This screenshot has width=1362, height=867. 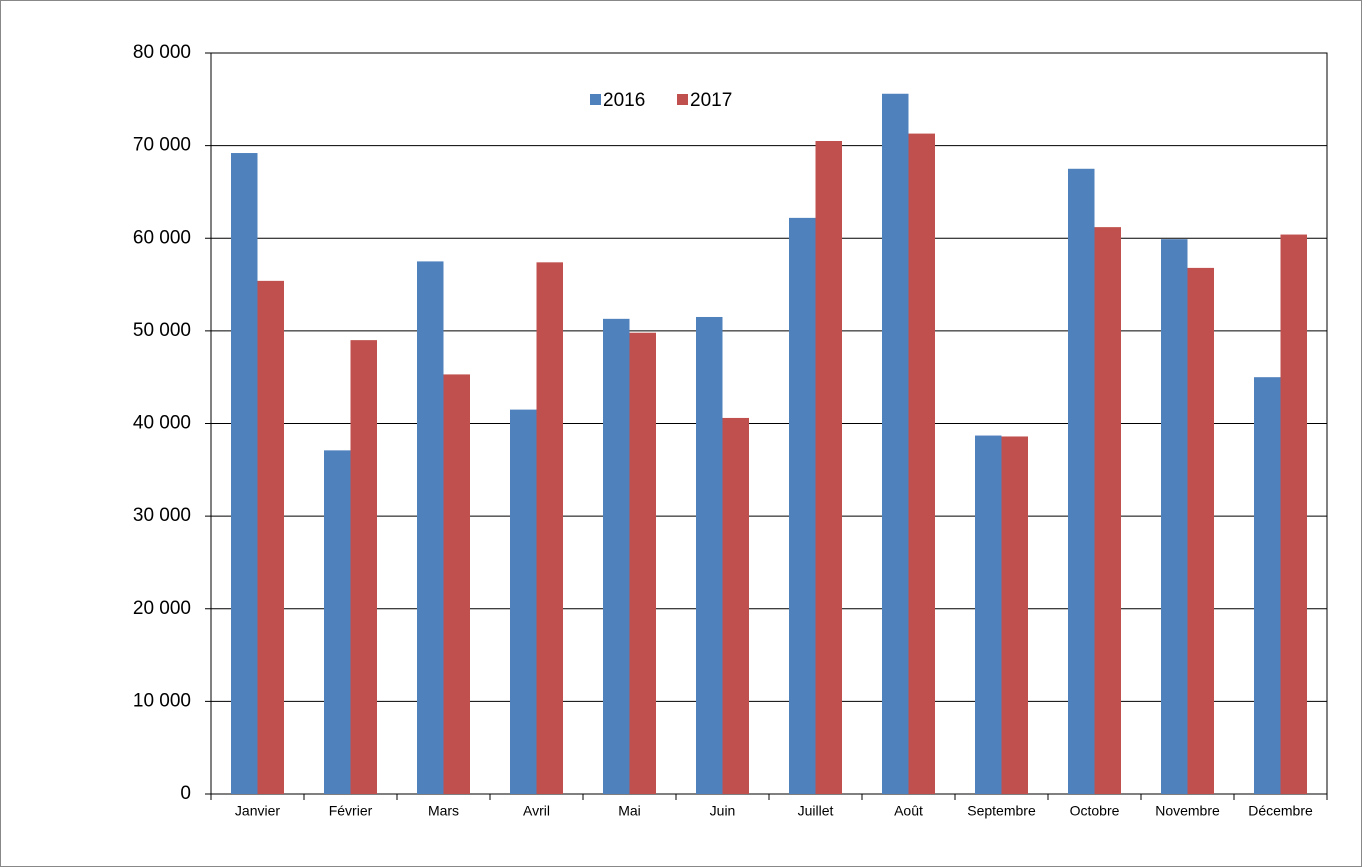 I want to click on y-tick-label: 80 000, so click(x=162, y=52).